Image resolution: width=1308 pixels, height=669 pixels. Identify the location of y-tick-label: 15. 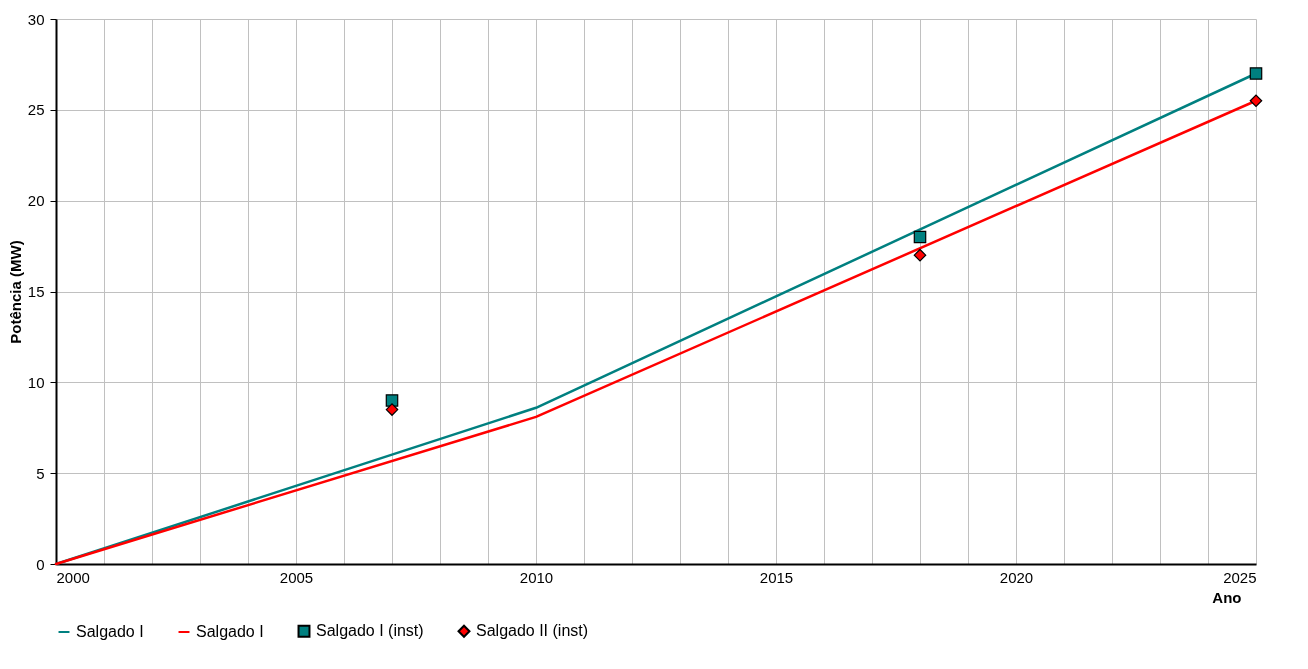
(36, 291).